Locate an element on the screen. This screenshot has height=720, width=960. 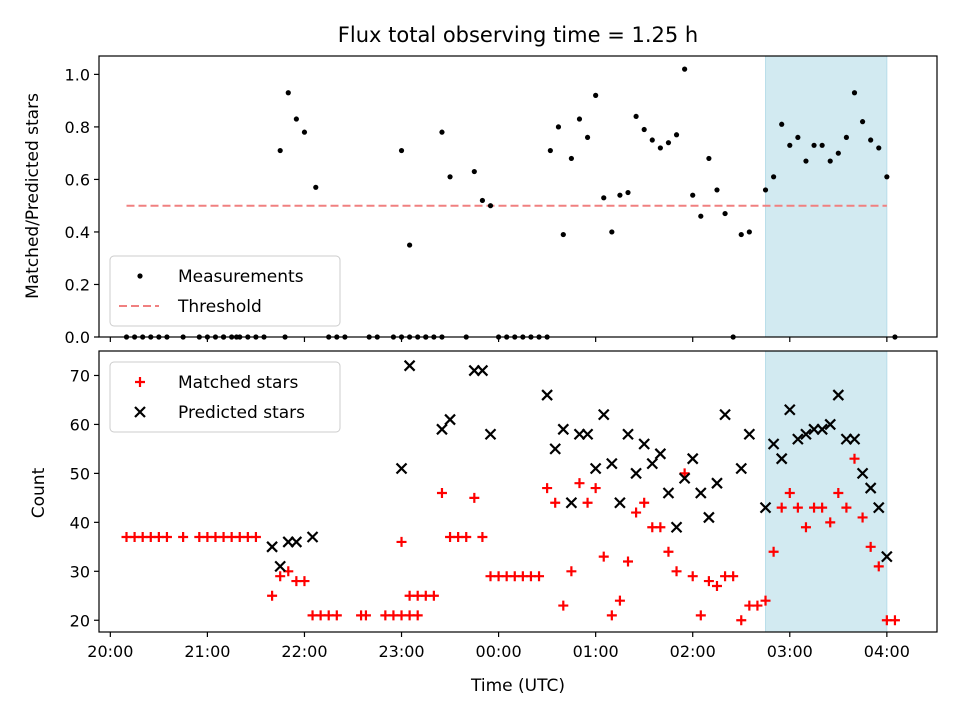
legend-marker is located at coordinates (140, 382).